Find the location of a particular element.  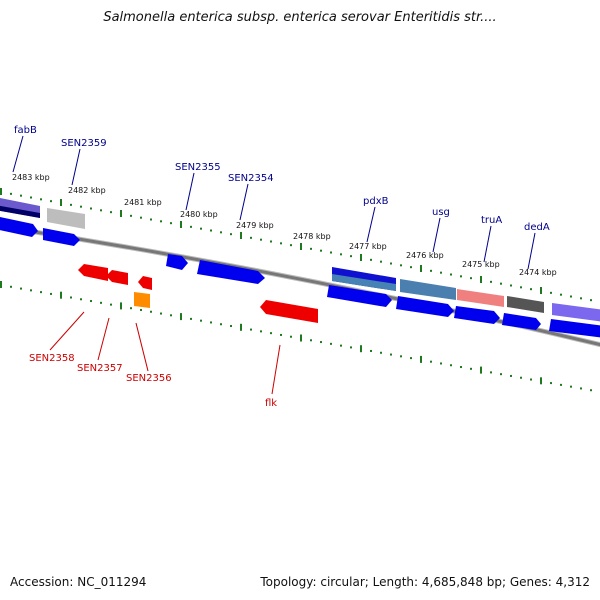

reverse-labels: SEN2358 SEN2357 SEN2356 flk is located at coordinates (153, 381).